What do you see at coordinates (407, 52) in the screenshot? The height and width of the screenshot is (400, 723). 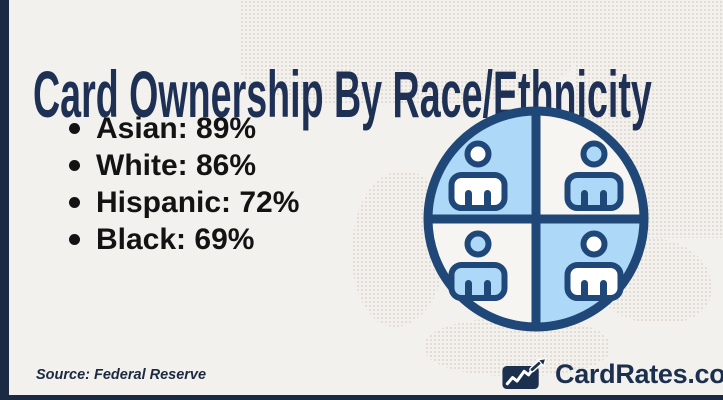 I see `world-map-dots` at bounding box center [407, 52].